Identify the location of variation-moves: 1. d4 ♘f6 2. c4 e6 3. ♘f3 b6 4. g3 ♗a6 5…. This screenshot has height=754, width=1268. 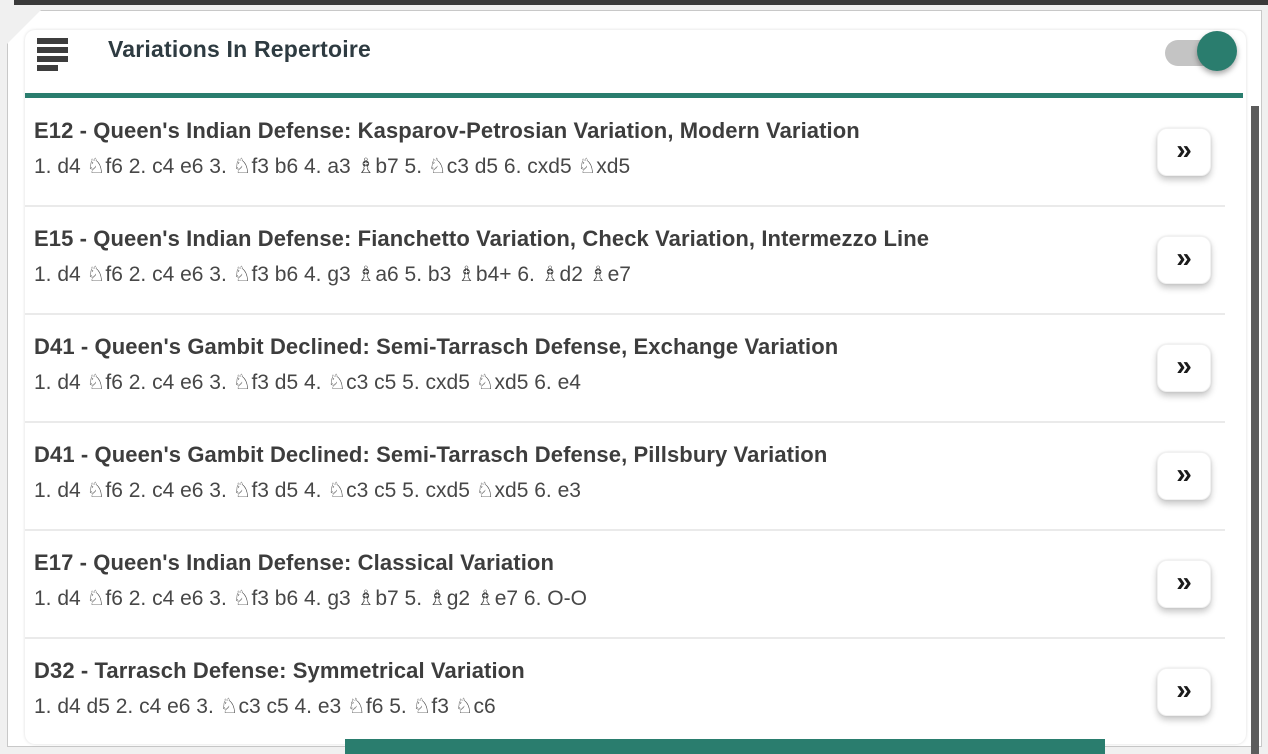
(332, 274).